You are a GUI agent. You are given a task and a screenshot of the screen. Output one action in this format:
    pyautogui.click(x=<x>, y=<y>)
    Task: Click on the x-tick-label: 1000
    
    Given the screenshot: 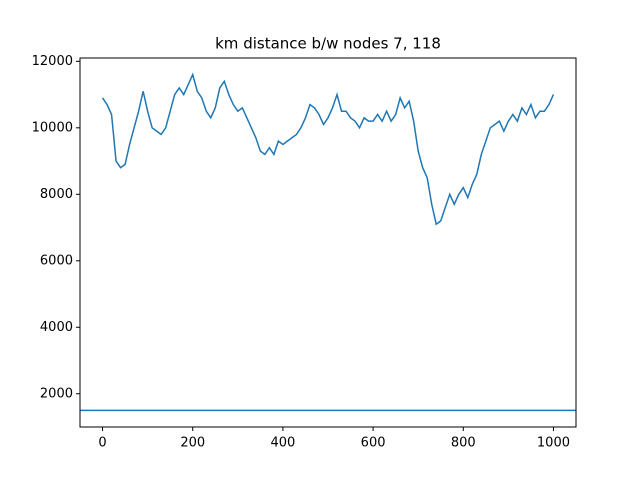 What is the action you would take?
    pyautogui.click(x=553, y=443)
    